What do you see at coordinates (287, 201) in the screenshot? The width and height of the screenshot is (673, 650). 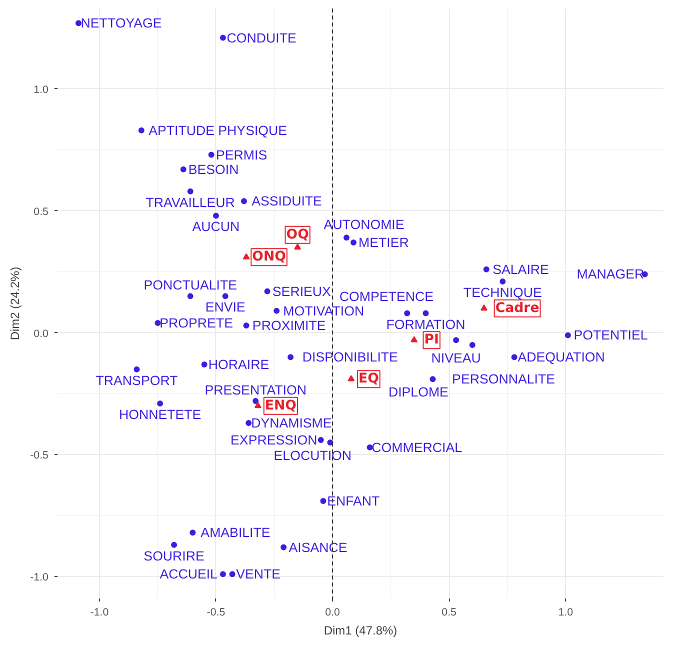 I see `annotation: ASSIDUITE` at bounding box center [287, 201].